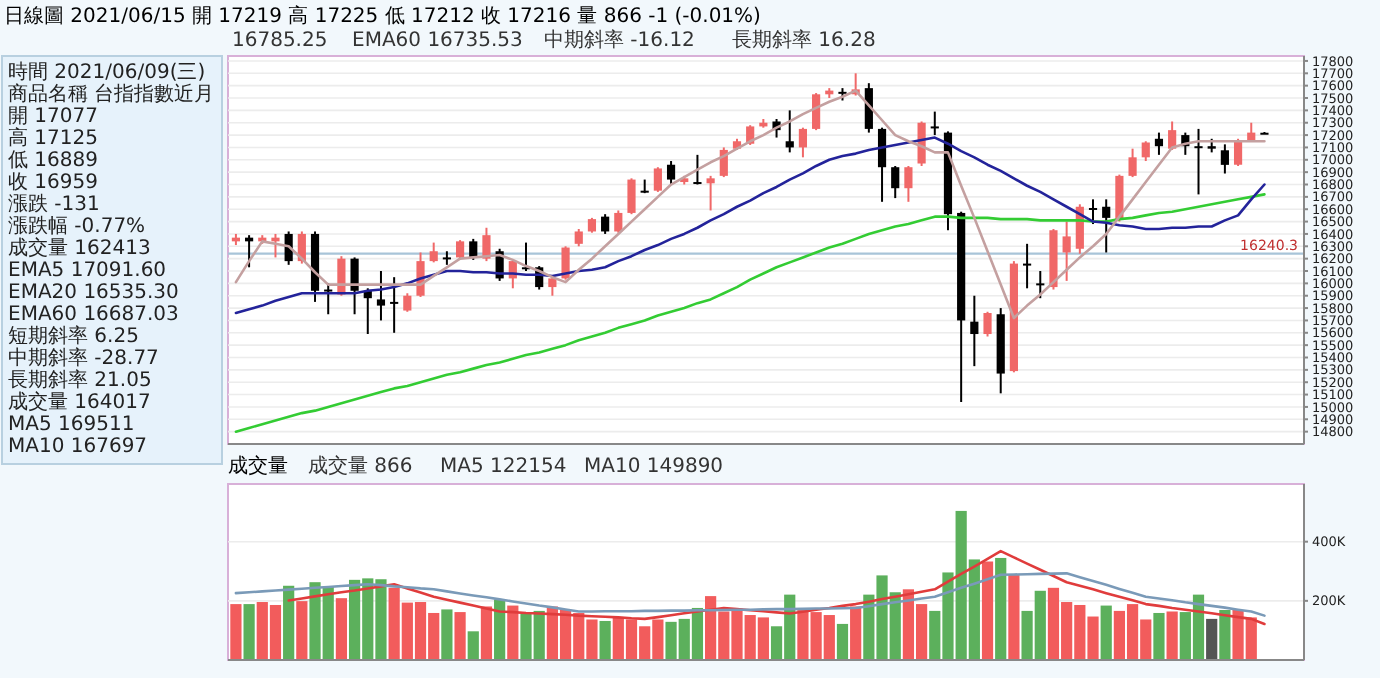 The image size is (1380, 678). I want to click on text: 漲跌幅 -0.77%, so click(77, 226).